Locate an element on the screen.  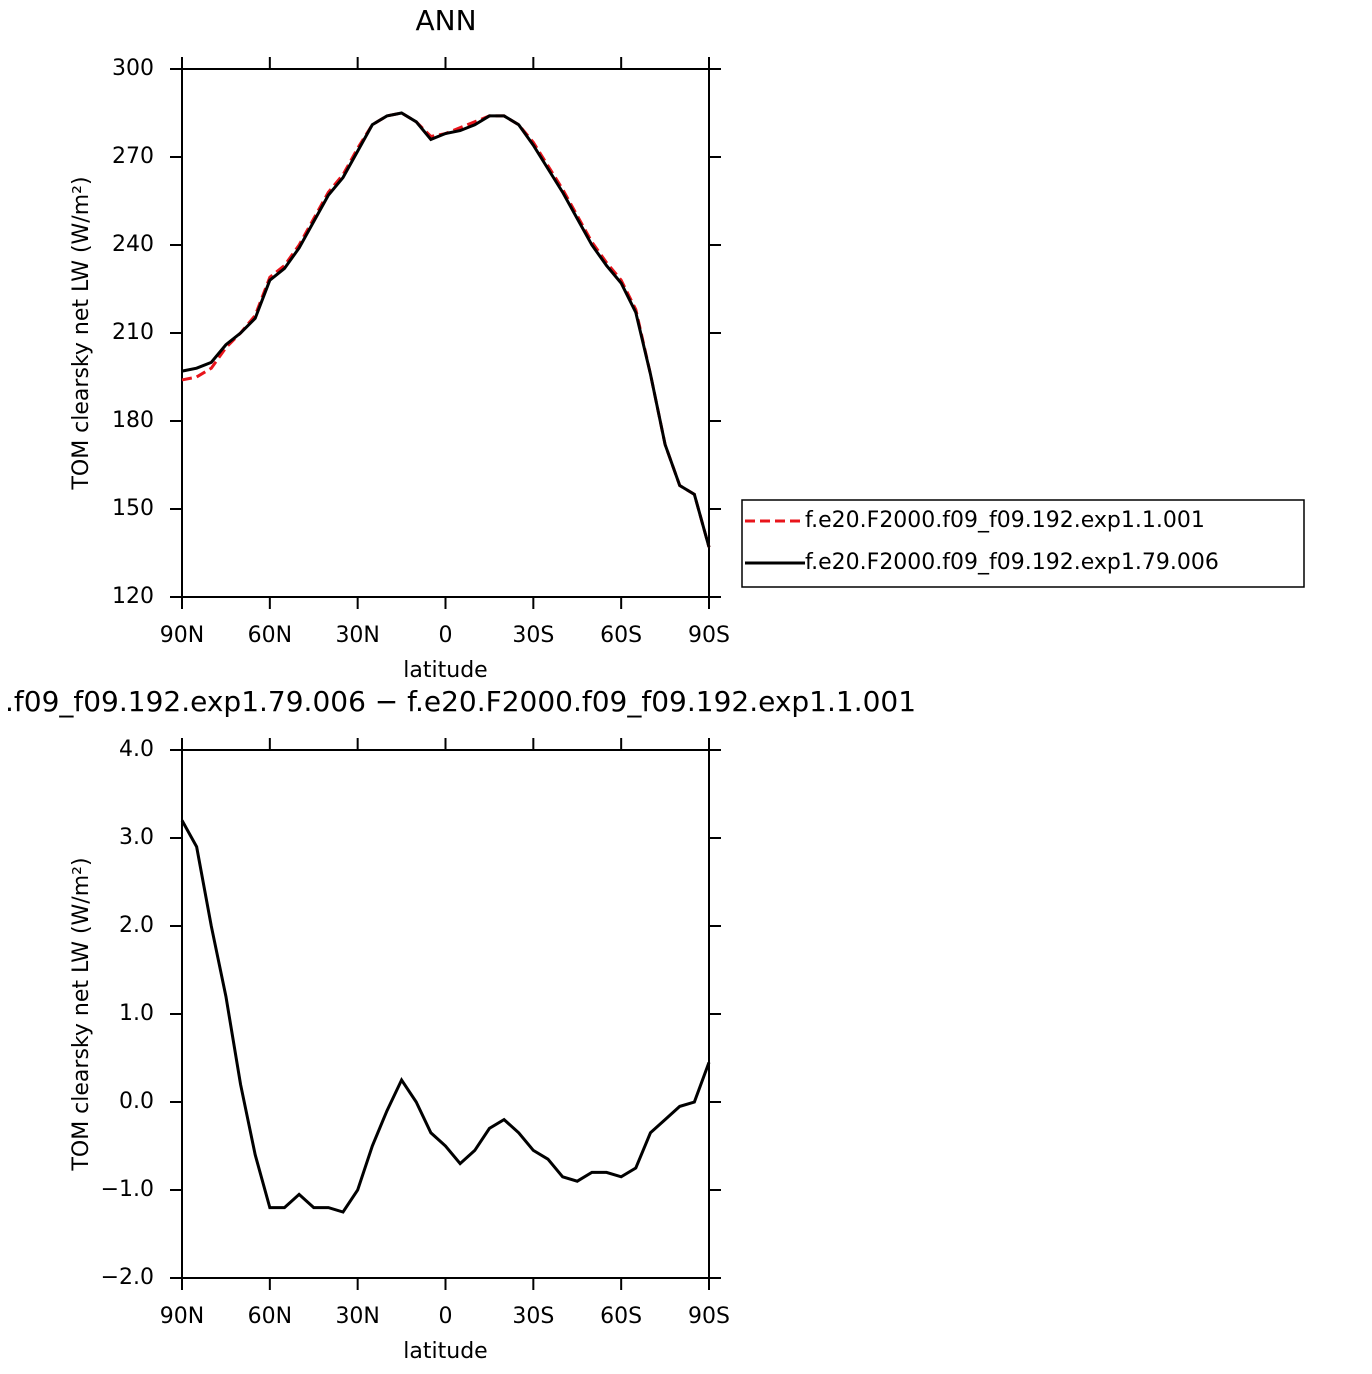
y-tick-label: 3.0 is located at coordinates (136, 837).